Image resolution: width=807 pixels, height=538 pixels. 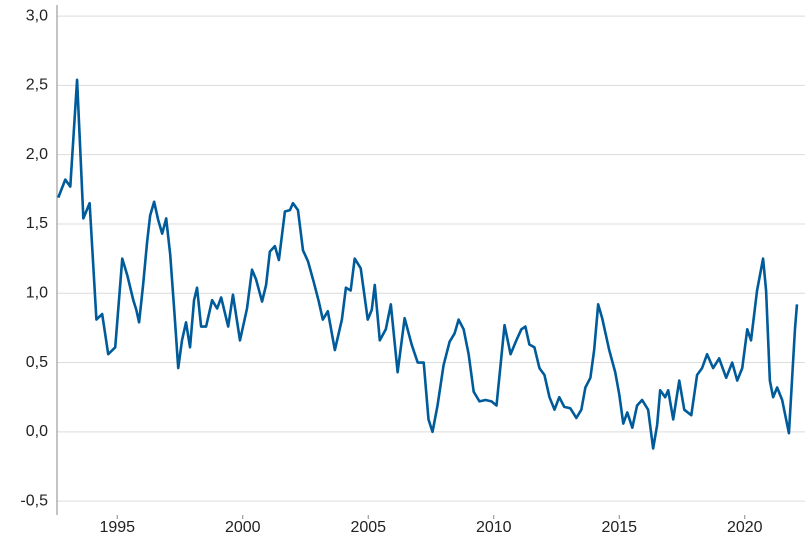 I want to click on y-tick-label: 0,0, so click(x=37, y=431).